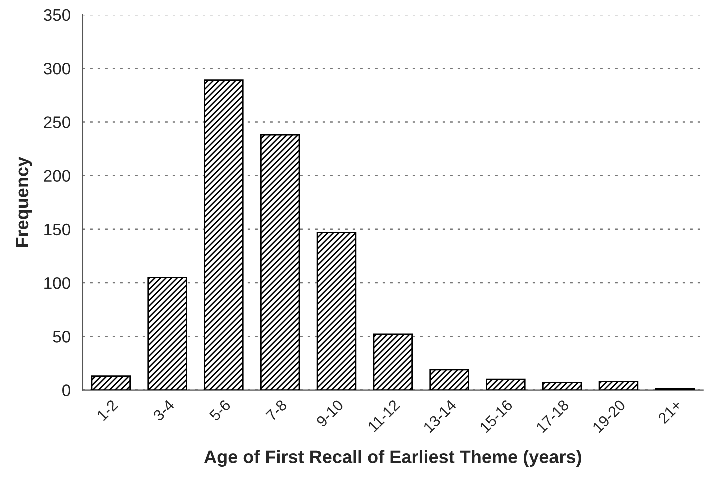 The height and width of the screenshot is (483, 709). What do you see at coordinates (670, 411) in the screenshot?
I see `x-tick-label: 21+` at bounding box center [670, 411].